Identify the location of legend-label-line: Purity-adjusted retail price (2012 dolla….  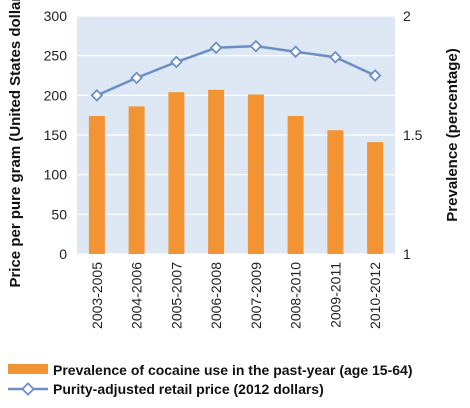
(188, 389).